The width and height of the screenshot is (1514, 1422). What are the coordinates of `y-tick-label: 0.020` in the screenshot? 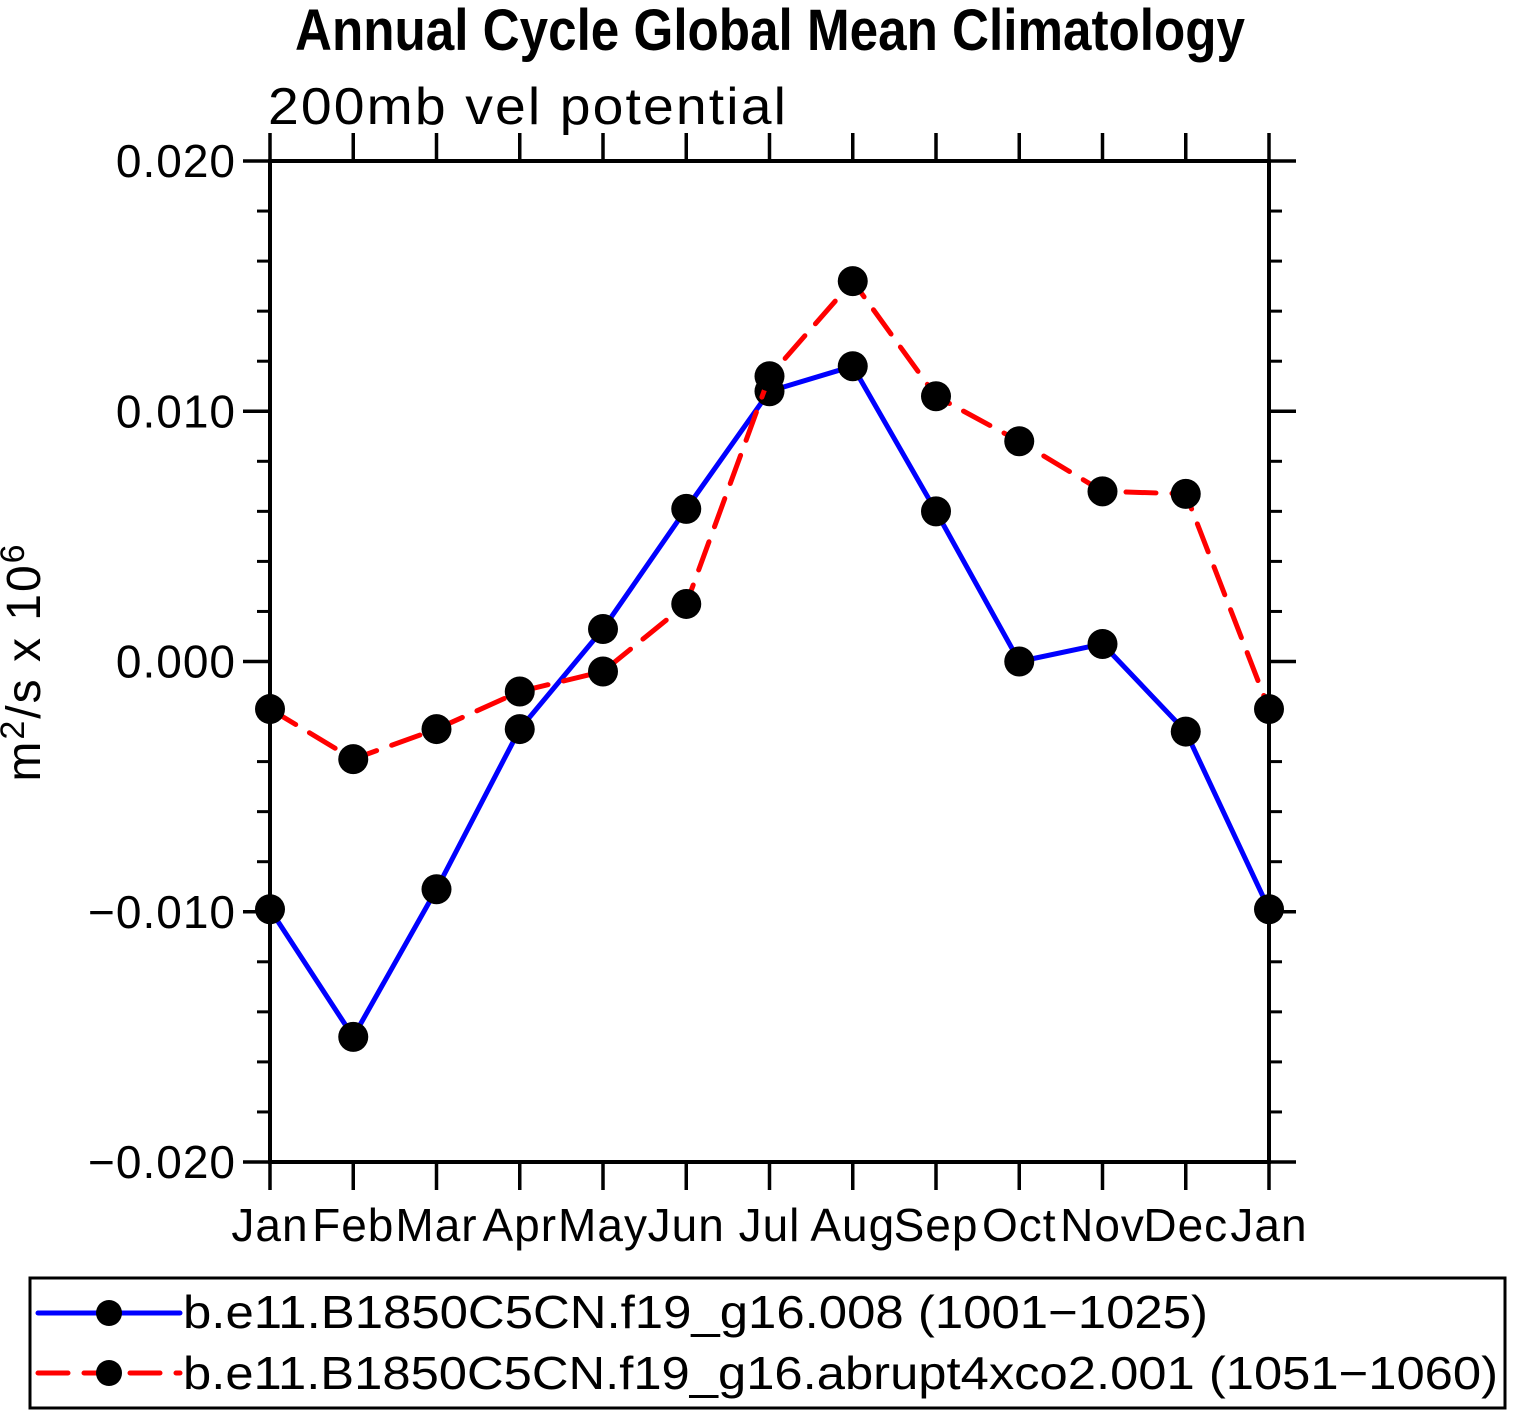 It's located at (176, 161).